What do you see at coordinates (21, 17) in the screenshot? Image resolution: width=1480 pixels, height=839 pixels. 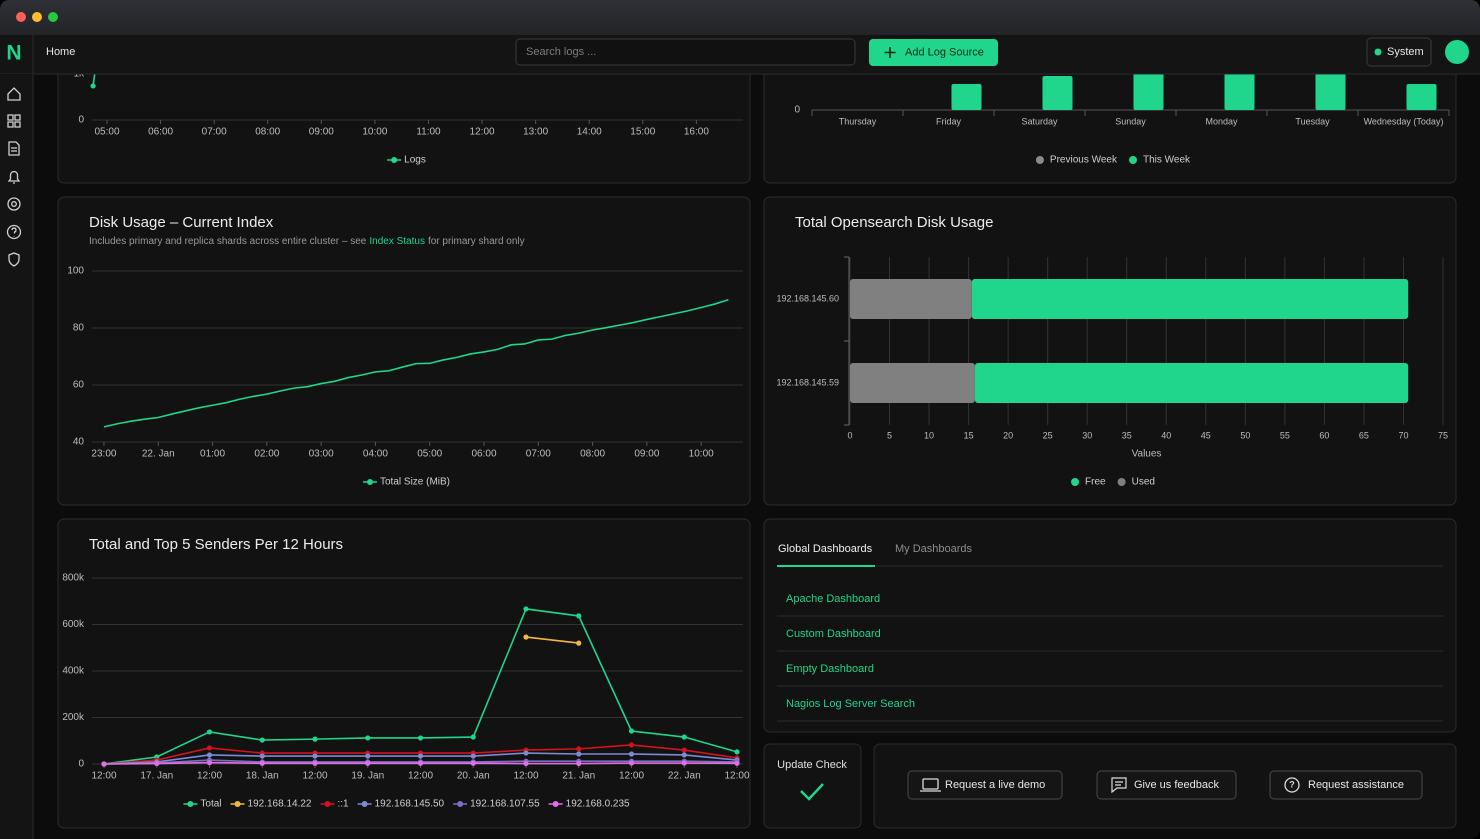 I see `close-button` at bounding box center [21, 17].